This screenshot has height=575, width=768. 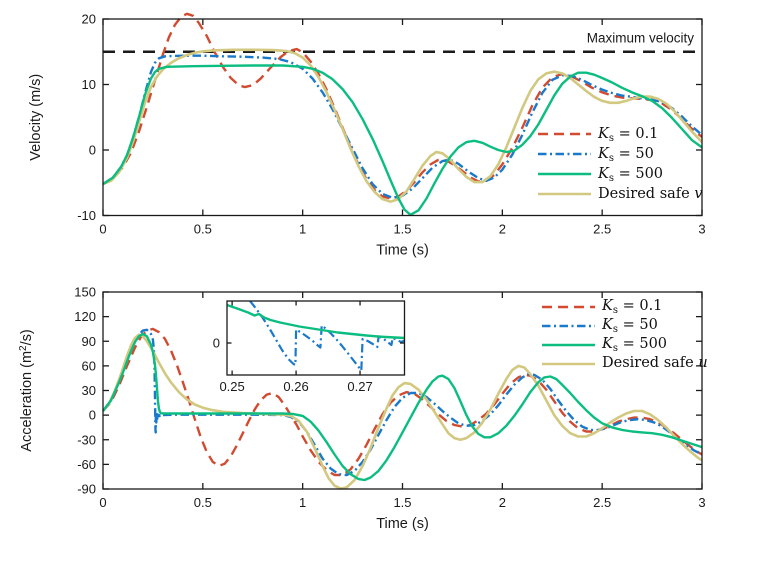 What do you see at coordinates (641, 38) in the screenshot?
I see `annotation-maximum-velocity: Maximum velocity` at bounding box center [641, 38].